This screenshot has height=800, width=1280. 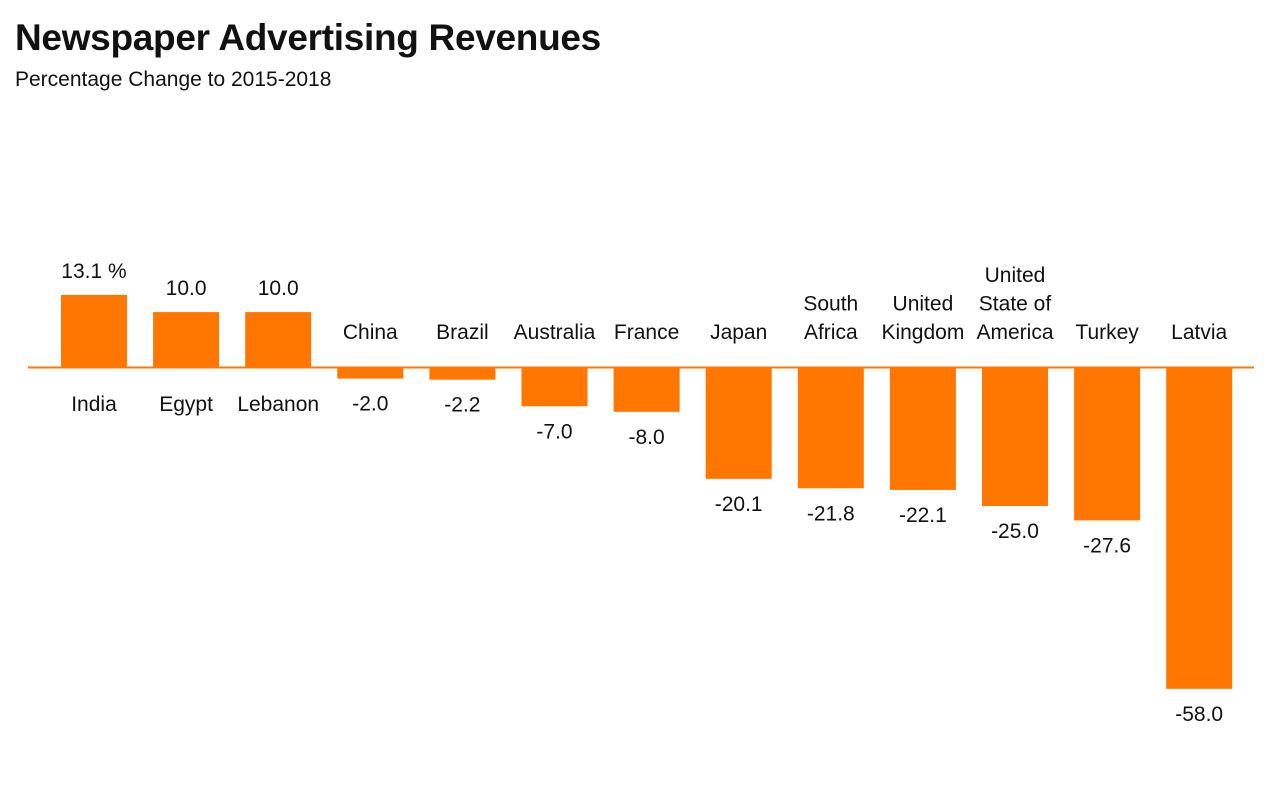 I want to click on category-label: Australia, so click(x=555, y=332).